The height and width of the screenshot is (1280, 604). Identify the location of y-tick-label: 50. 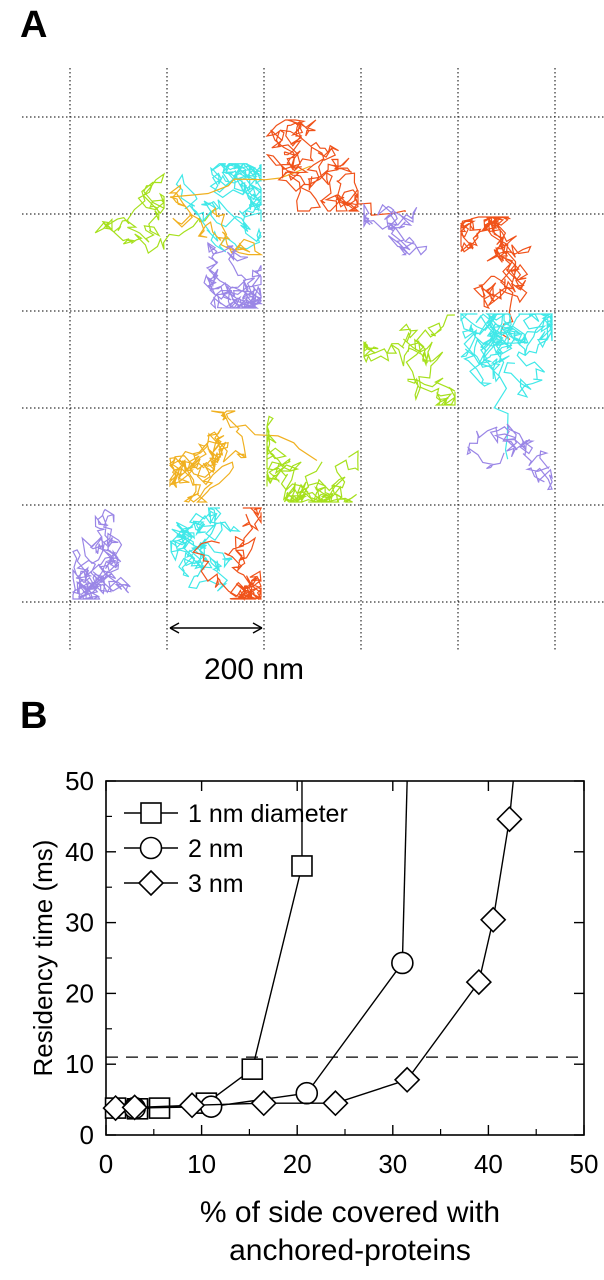
(79, 781).